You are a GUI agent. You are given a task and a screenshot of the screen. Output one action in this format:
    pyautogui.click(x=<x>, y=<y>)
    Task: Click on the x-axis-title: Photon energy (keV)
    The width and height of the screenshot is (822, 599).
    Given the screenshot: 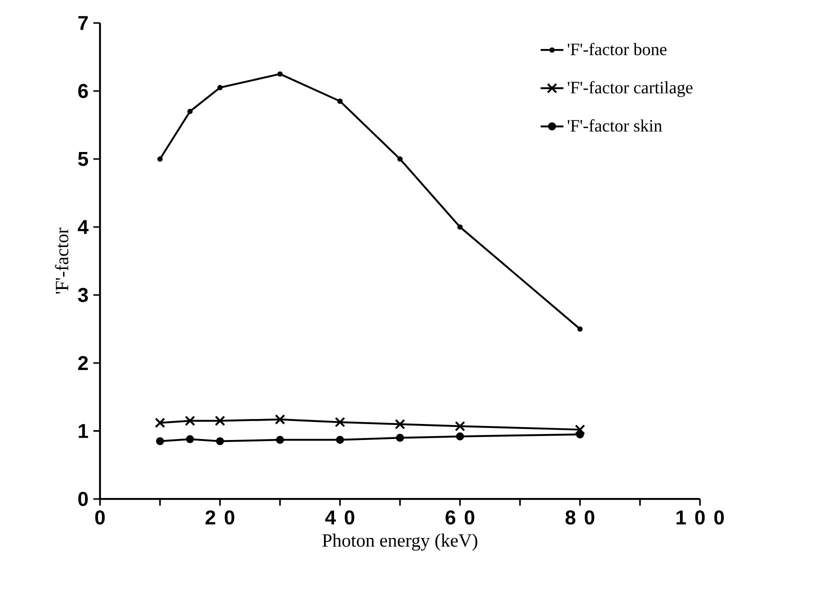 What is the action you would take?
    pyautogui.click(x=400, y=542)
    